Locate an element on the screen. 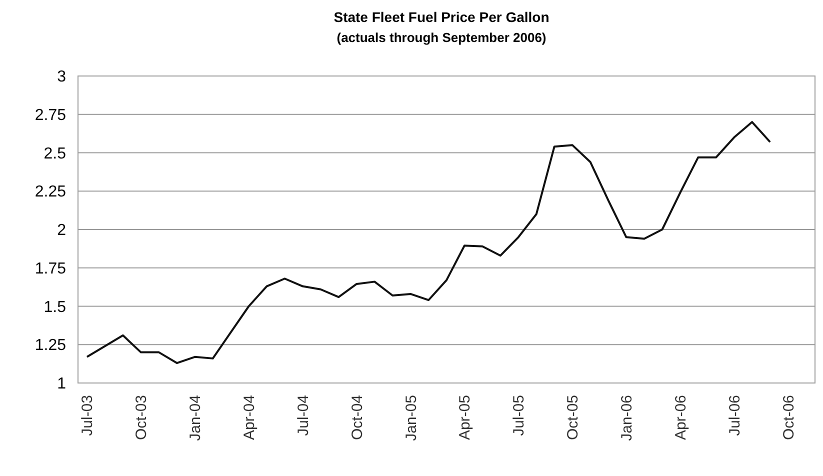 The width and height of the screenshot is (823, 476). y-tick-label: 3 is located at coordinates (61, 77).